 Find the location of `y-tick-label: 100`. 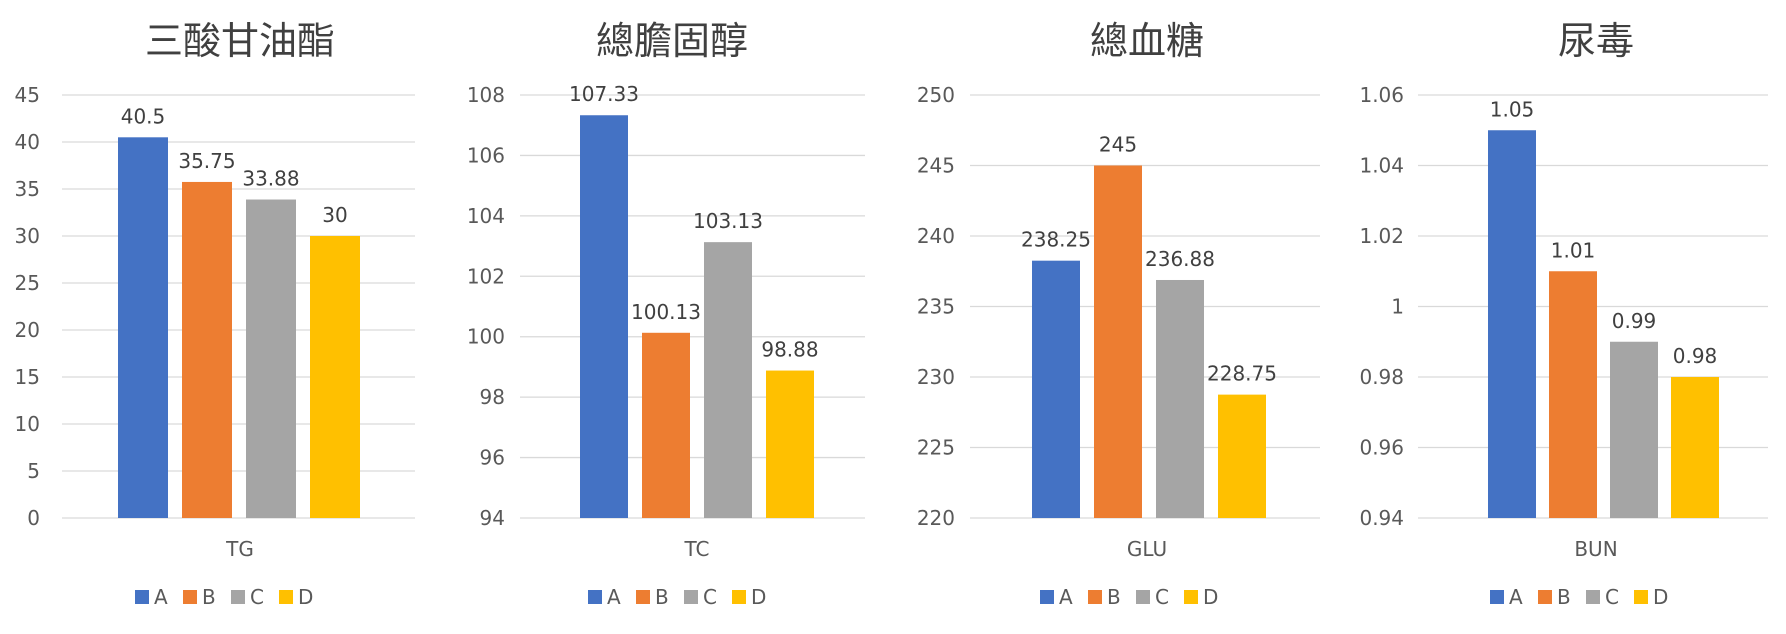

y-tick-label: 100 is located at coordinates (486, 337).